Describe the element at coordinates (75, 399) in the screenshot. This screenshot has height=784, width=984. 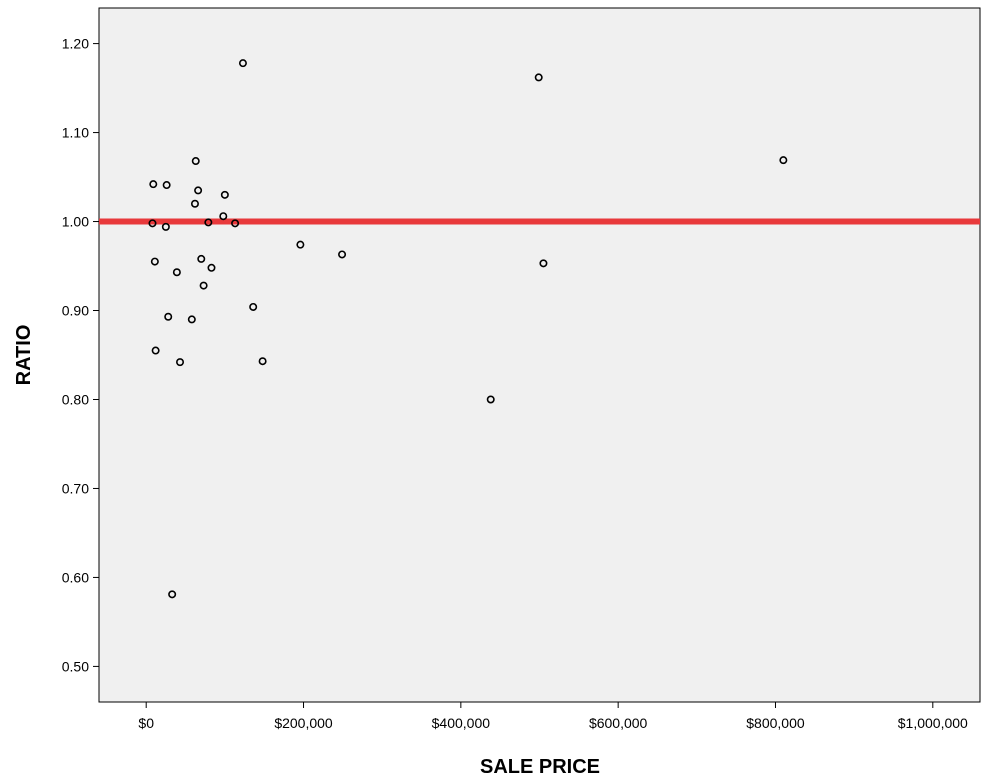
I see `y-tick-label: 0.80` at that location.